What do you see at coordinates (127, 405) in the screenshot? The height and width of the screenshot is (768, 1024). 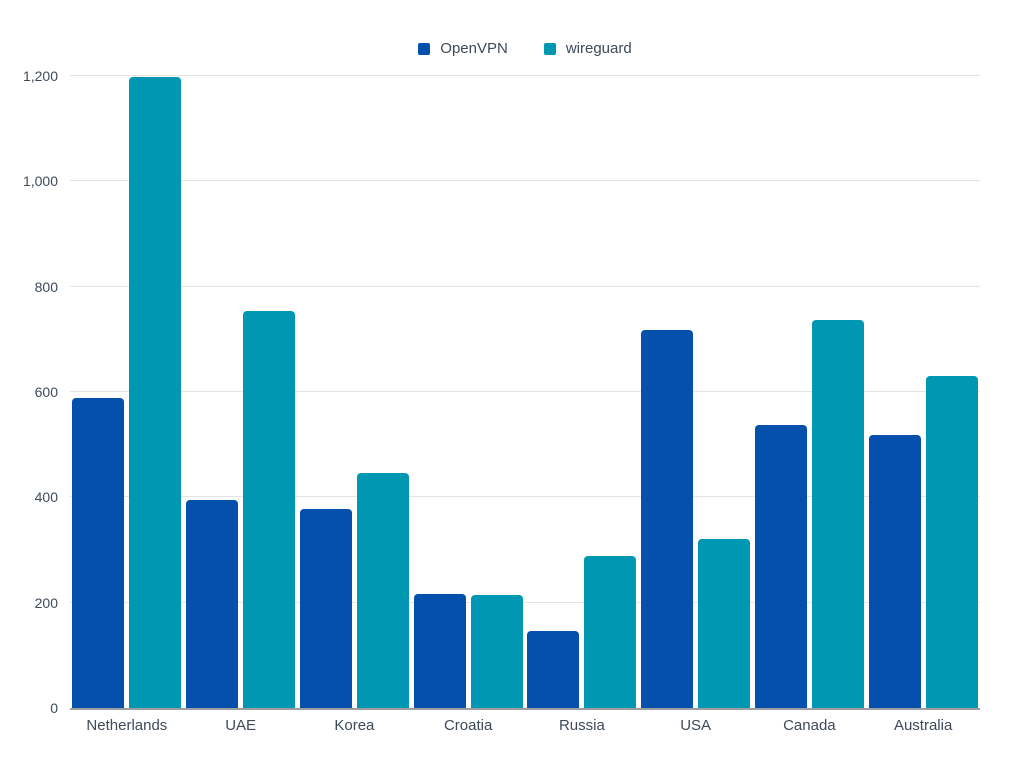 I see `bar-group-netherlands: Netherlands` at bounding box center [127, 405].